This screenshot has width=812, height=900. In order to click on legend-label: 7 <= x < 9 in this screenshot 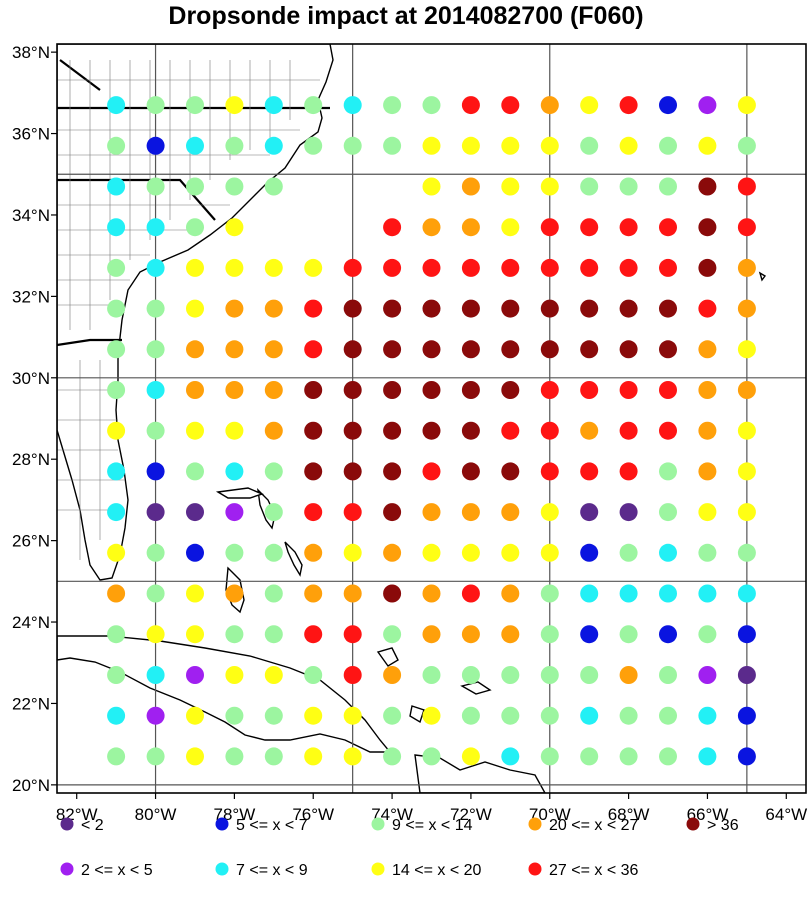, I will do `click(272, 870)`.